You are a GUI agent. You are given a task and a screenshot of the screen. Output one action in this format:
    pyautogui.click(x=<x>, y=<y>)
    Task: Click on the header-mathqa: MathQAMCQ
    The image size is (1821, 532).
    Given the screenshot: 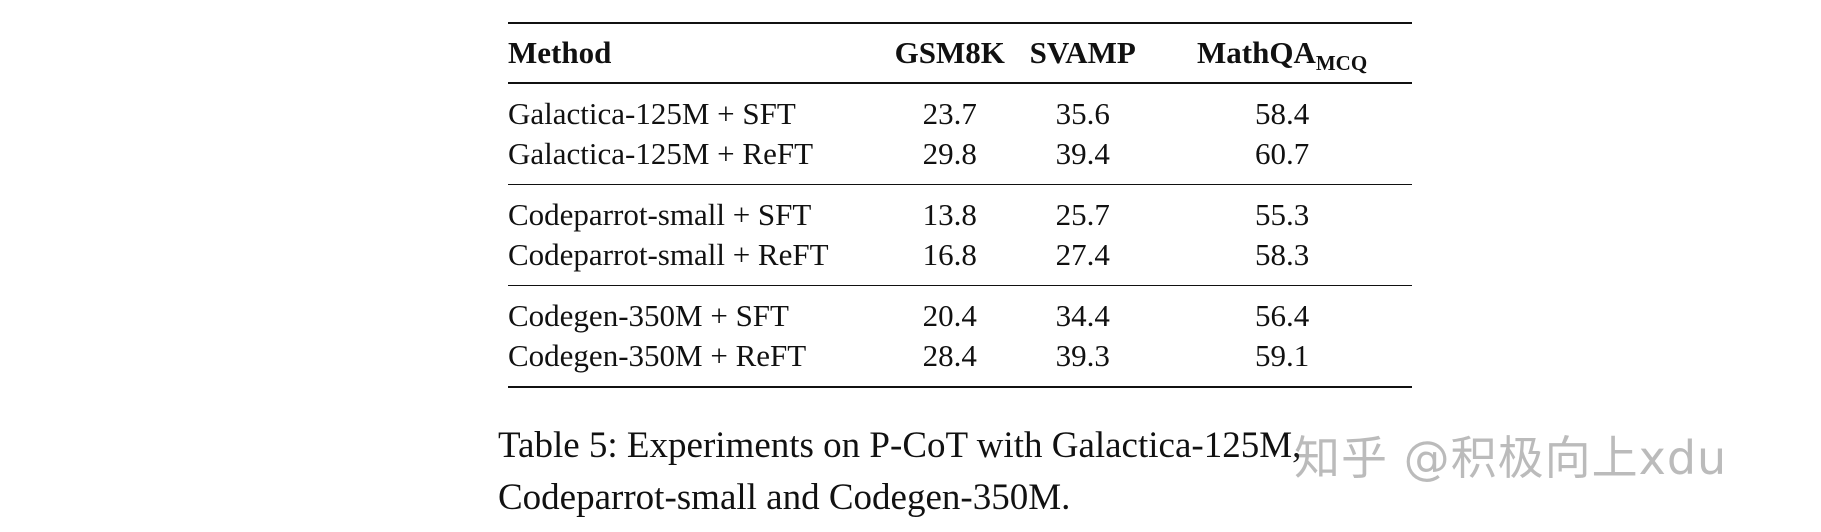 What is the action you would take?
    pyautogui.click(x=1282, y=53)
    